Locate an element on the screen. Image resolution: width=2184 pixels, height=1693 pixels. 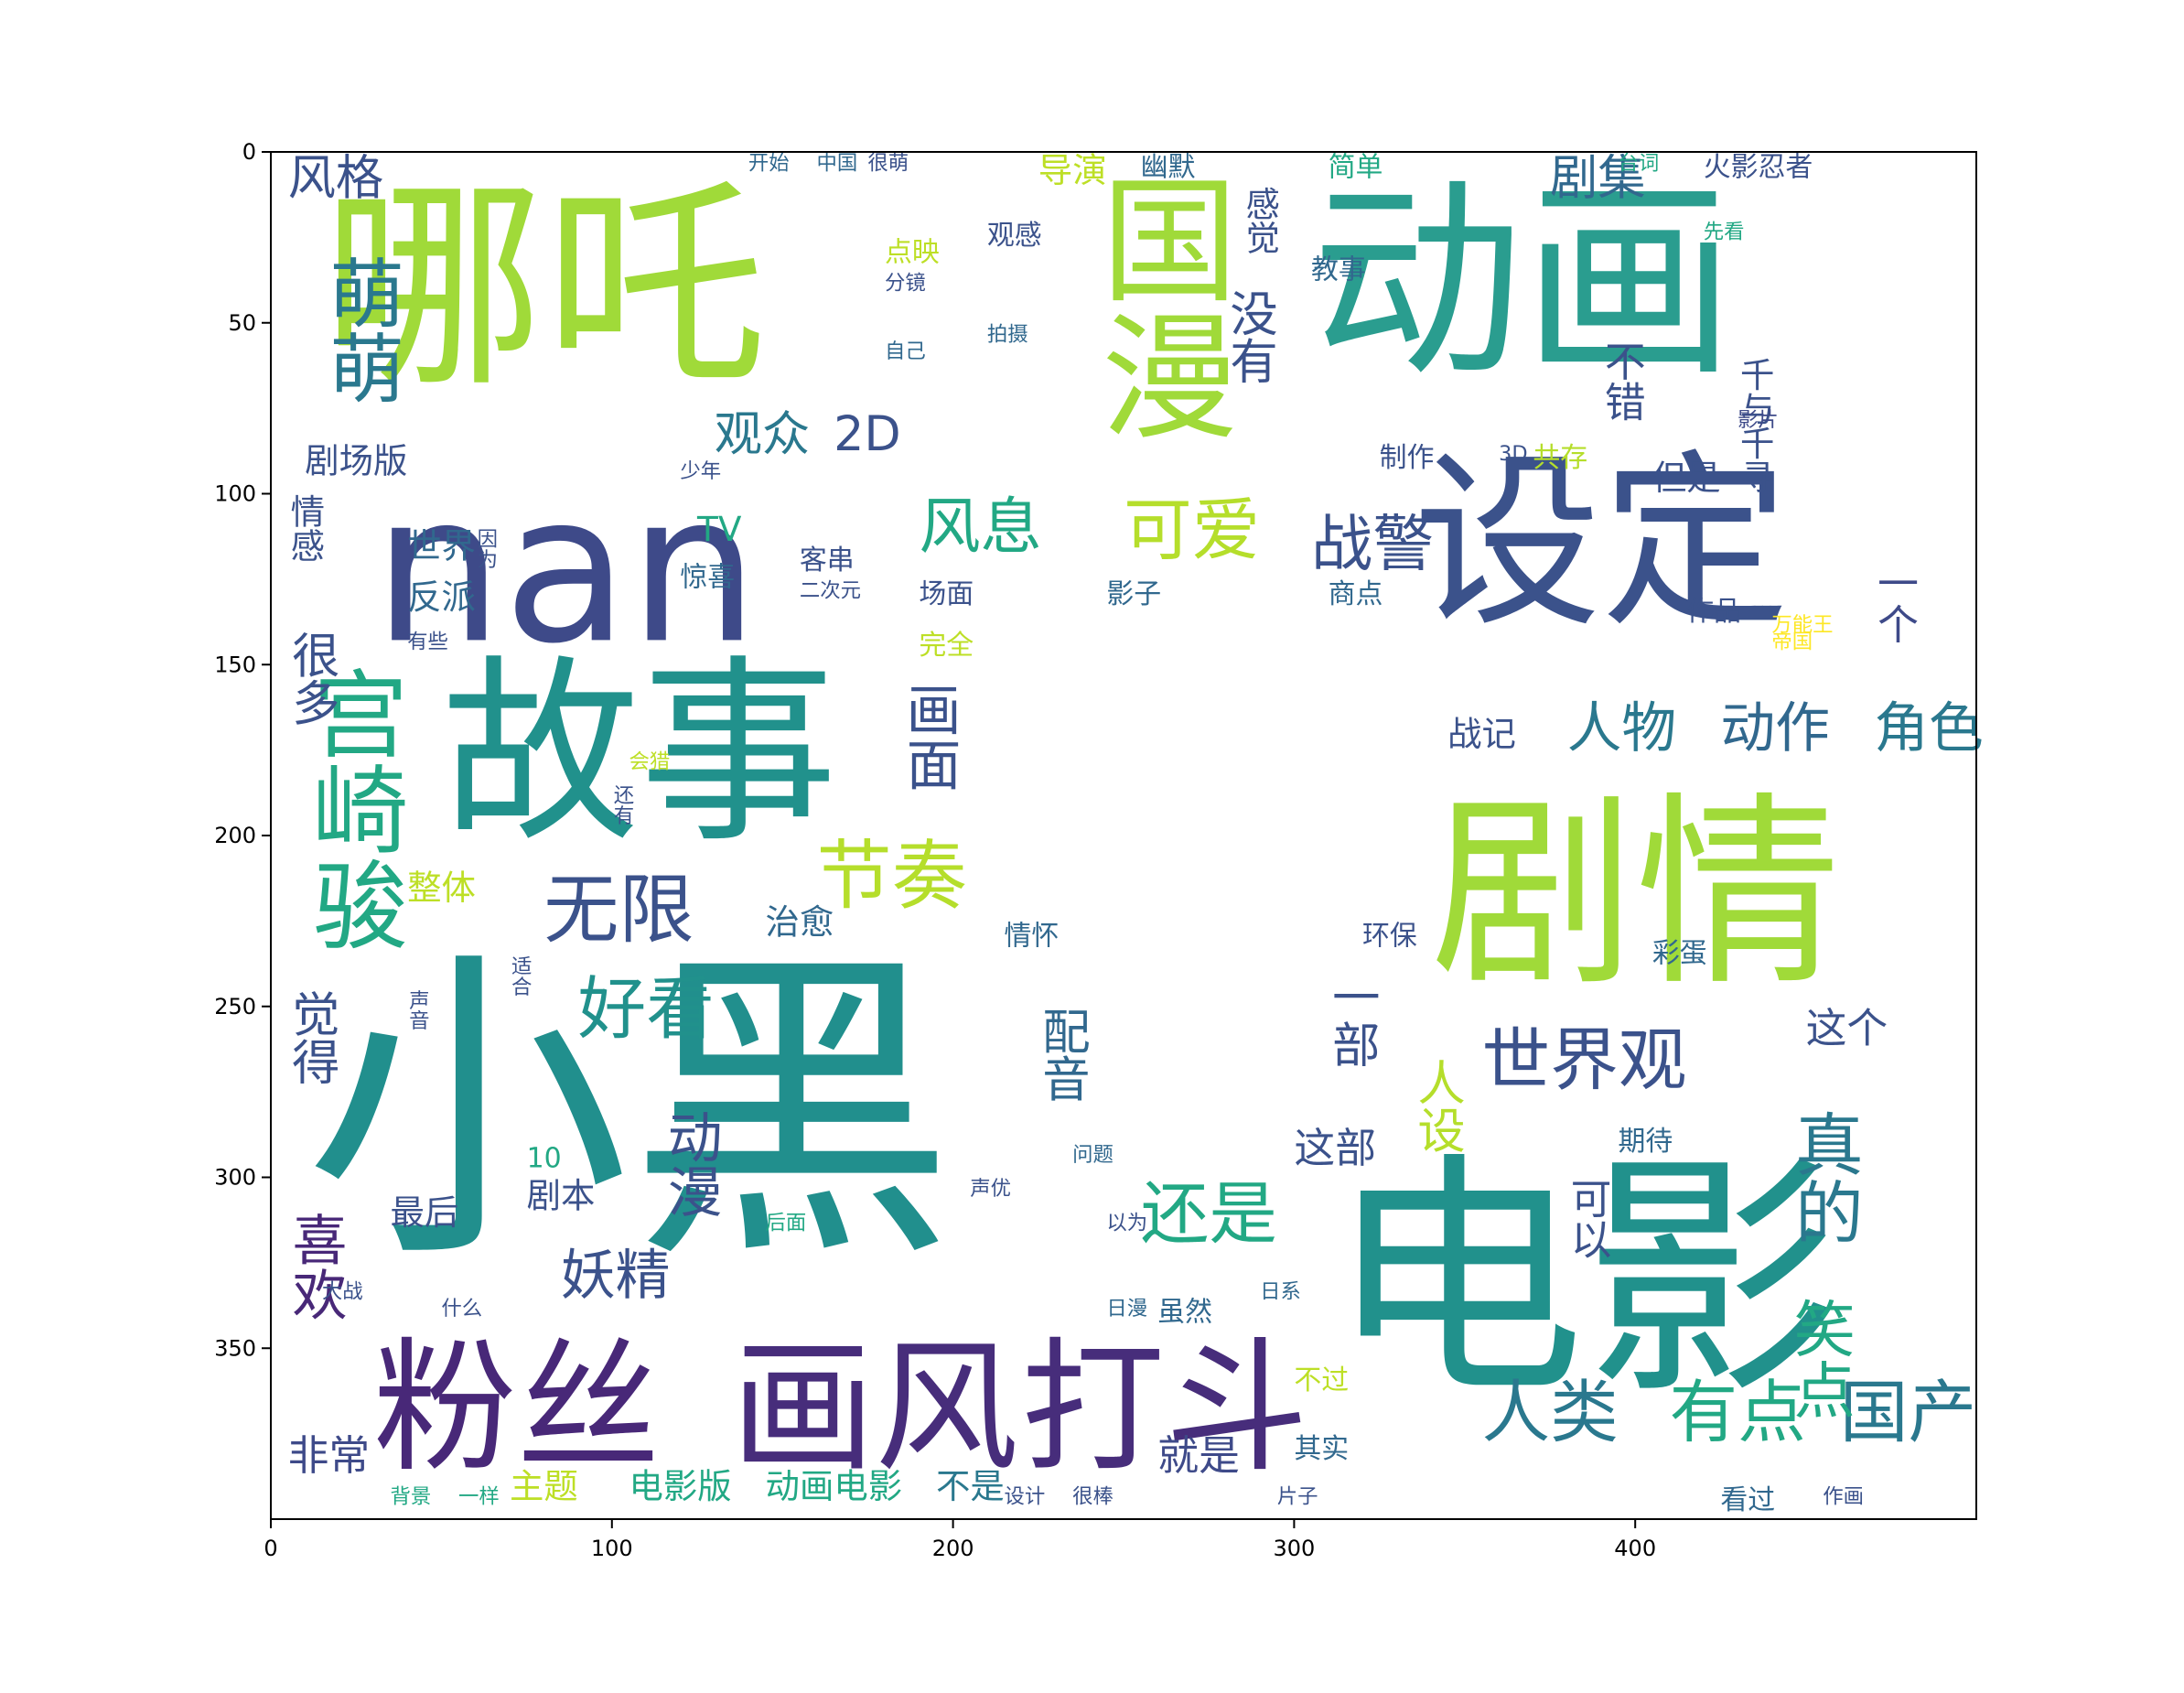
word-14: 风格 is located at coordinates (336, 178).